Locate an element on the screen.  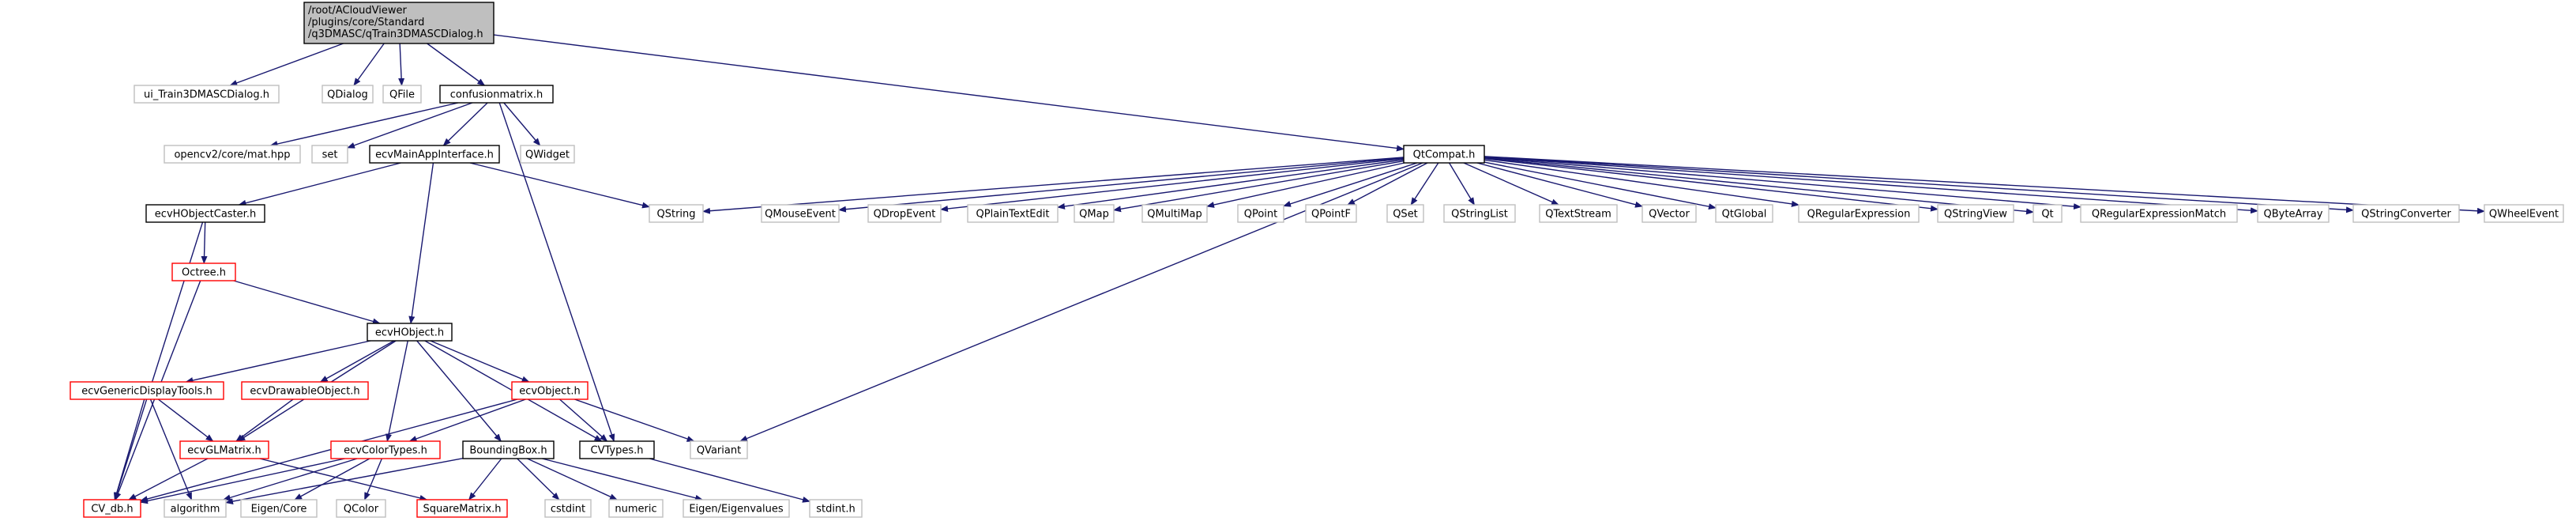
node-qpointf: QPointF is located at coordinates (1331, 213).